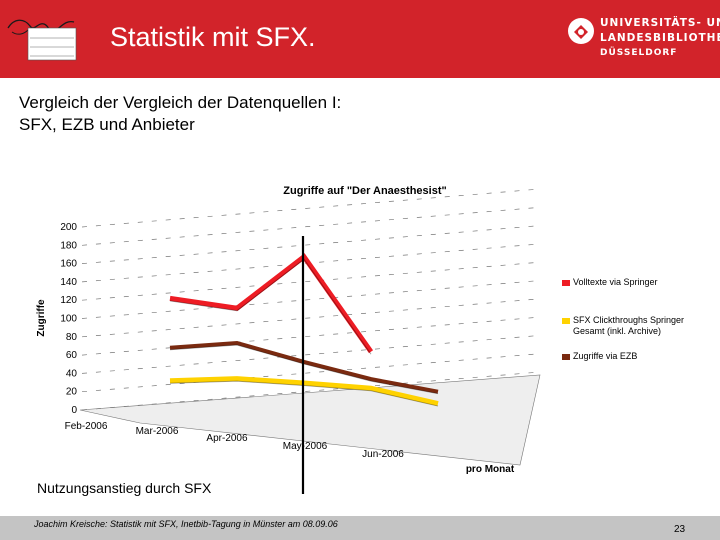 The image size is (720, 540). Describe the element at coordinates (581, 31) in the screenshot. I see `library-emblem-icon` at that location.